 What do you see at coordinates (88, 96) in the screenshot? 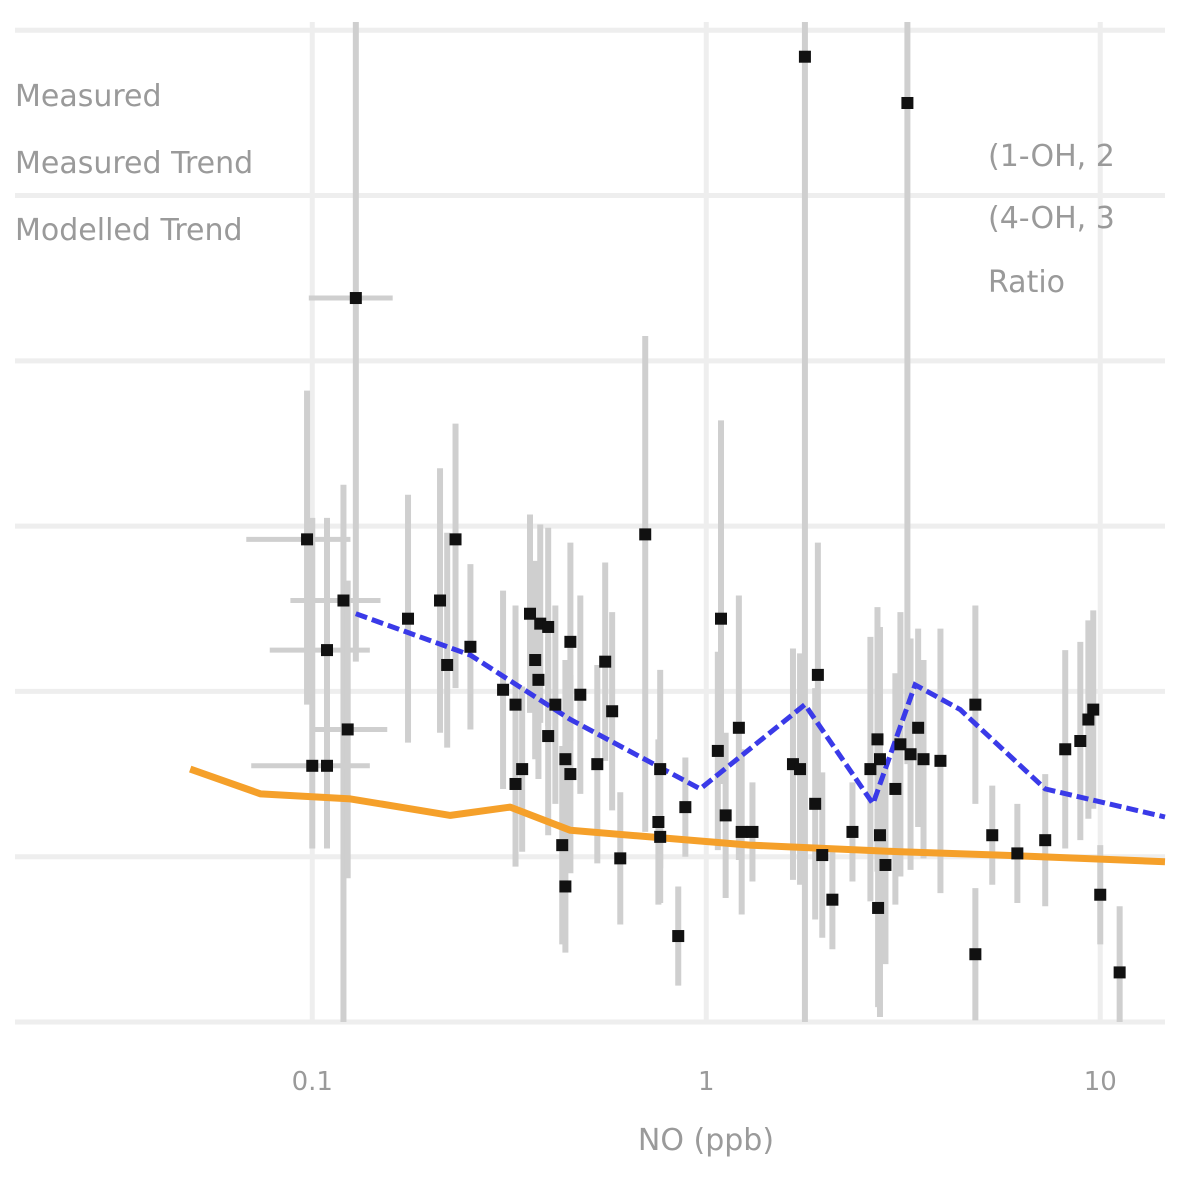
I see `legend-measured: Measured` at bounding box center [88, 96].